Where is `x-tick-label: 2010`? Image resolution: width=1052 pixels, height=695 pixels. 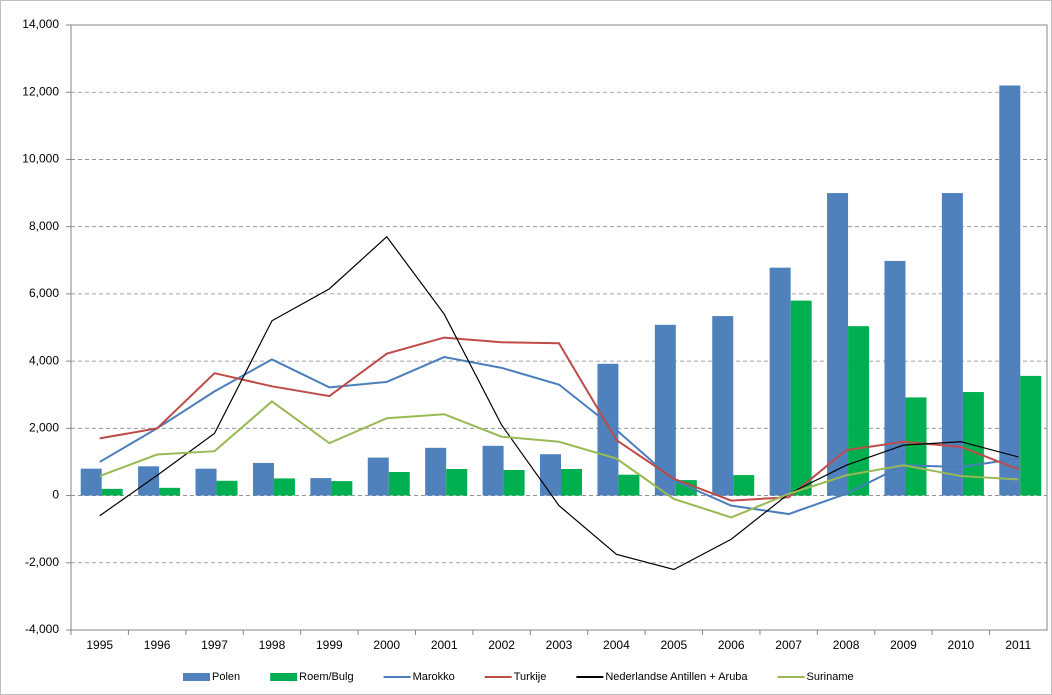
x-tick-label: 2010 is located at coordinates (961, 645).